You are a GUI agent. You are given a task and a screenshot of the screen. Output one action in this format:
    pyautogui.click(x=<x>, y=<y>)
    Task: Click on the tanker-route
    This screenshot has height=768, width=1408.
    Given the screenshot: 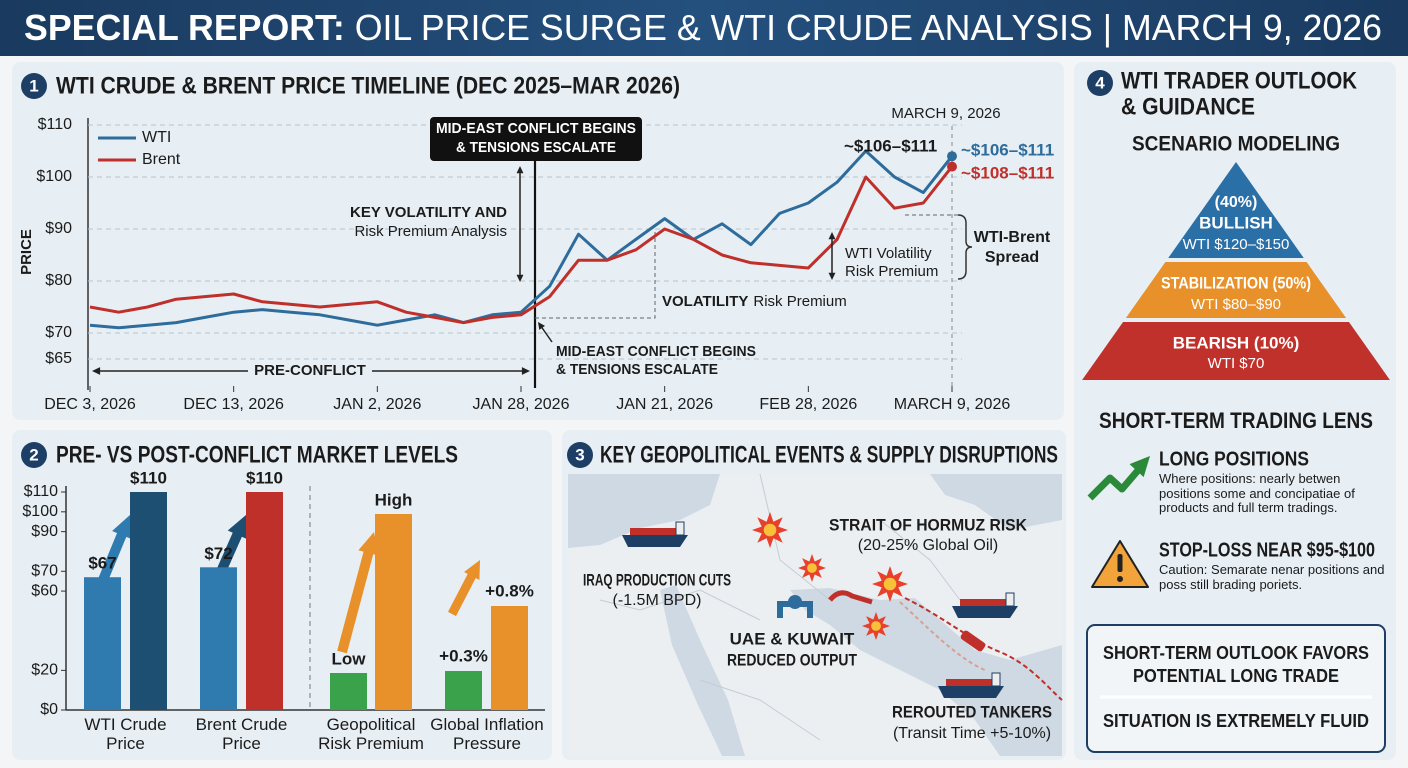 What is the action you would take?
    pyautogui.click(x=942, y=636)
    